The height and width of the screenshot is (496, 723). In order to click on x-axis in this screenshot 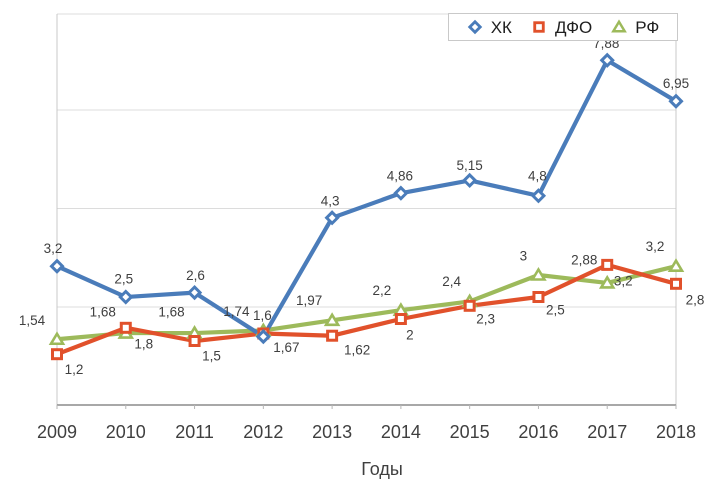, I will do `click(366, 406)`.